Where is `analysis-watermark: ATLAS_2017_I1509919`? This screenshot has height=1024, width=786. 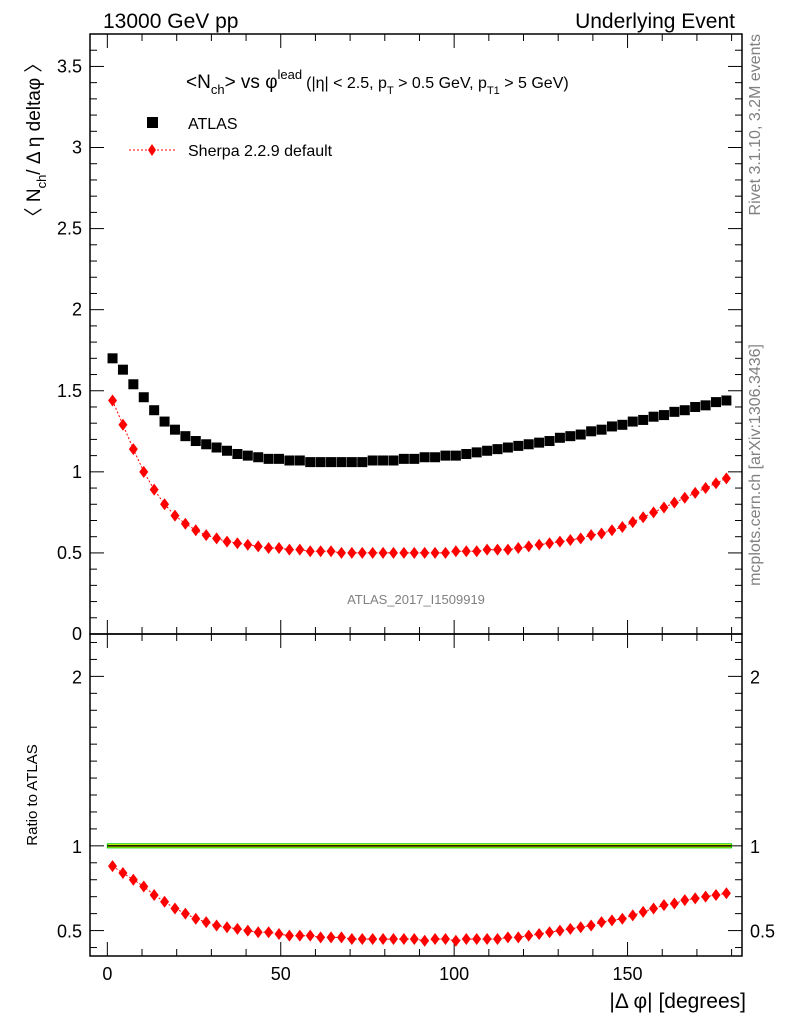 analysis-watermark: ATLAS_2017_I1509919 is located at coordinates (416, 599).